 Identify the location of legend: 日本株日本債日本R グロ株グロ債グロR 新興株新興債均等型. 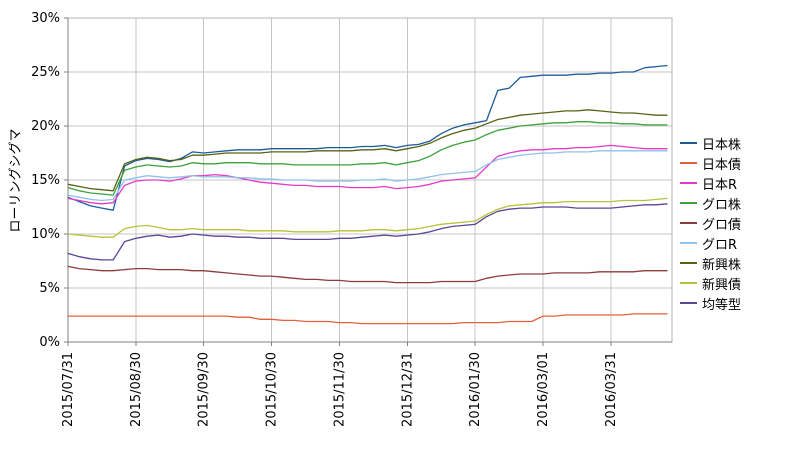
(710, 223).